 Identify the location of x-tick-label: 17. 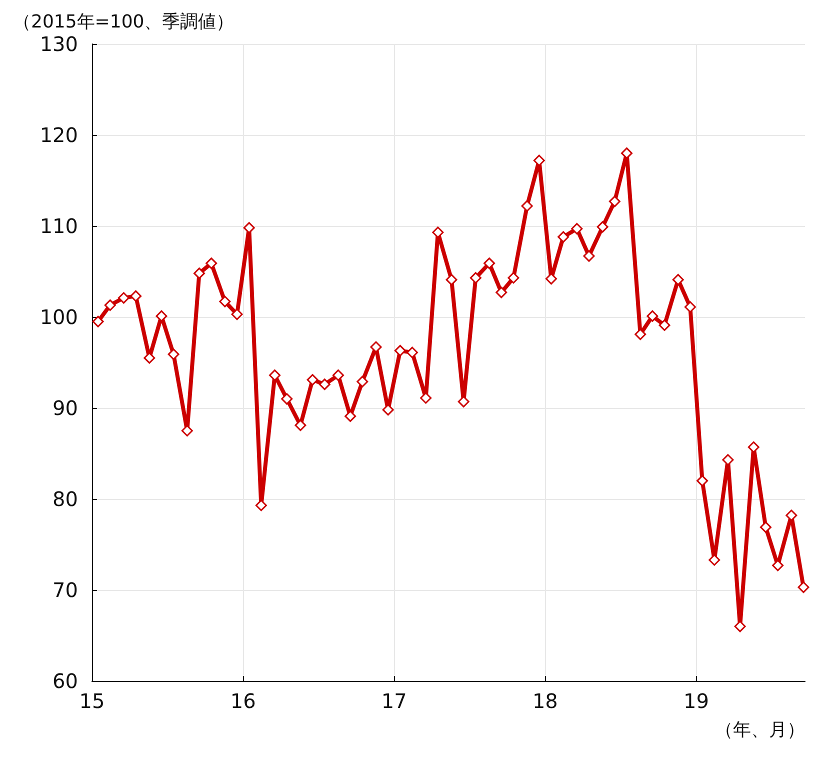
(394, 701).